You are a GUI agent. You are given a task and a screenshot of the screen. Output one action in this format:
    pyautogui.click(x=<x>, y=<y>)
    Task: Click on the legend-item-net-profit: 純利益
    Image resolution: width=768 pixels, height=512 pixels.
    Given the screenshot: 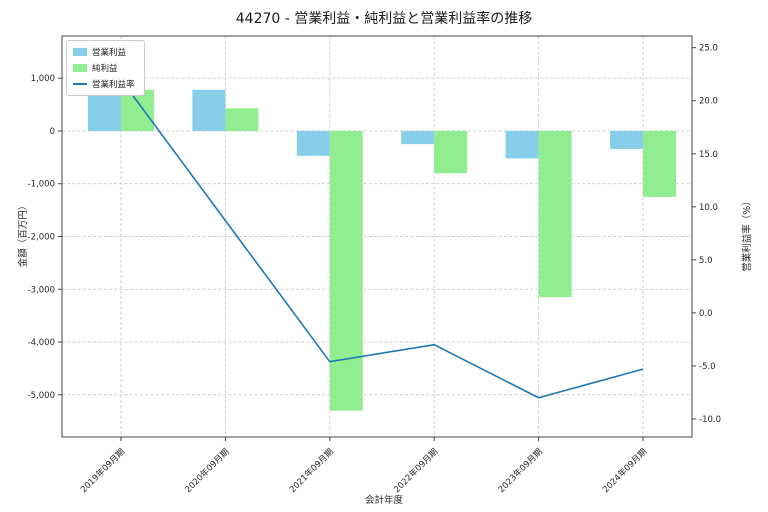 What is the action you would take?
    pyautogui.click(x=104, y=68)
    